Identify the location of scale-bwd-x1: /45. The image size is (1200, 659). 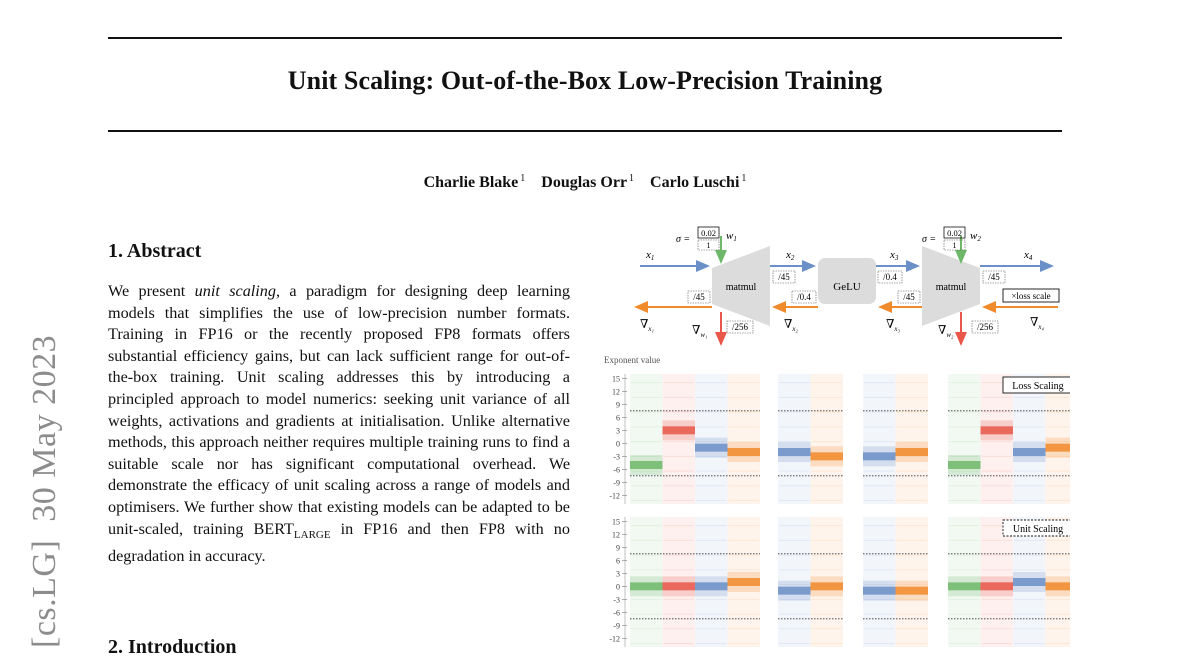
(699, 297).